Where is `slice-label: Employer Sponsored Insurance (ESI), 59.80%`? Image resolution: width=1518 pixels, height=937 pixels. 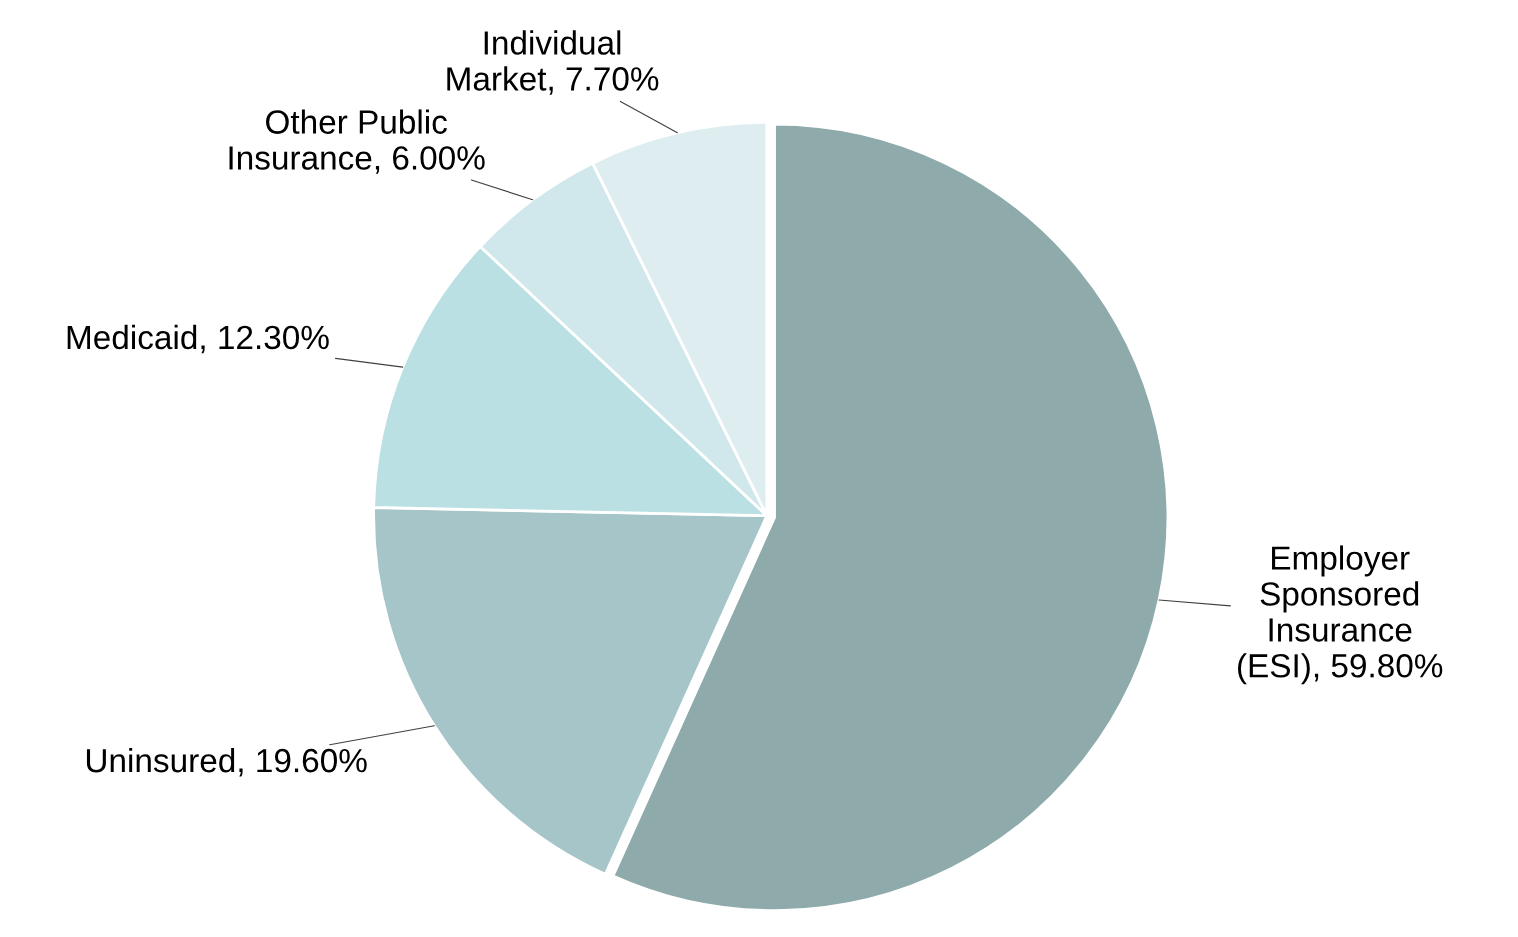 slice-label: Employer Sponsored Insurance (ESI), 59.80% is located at coordinates (1340, 615).